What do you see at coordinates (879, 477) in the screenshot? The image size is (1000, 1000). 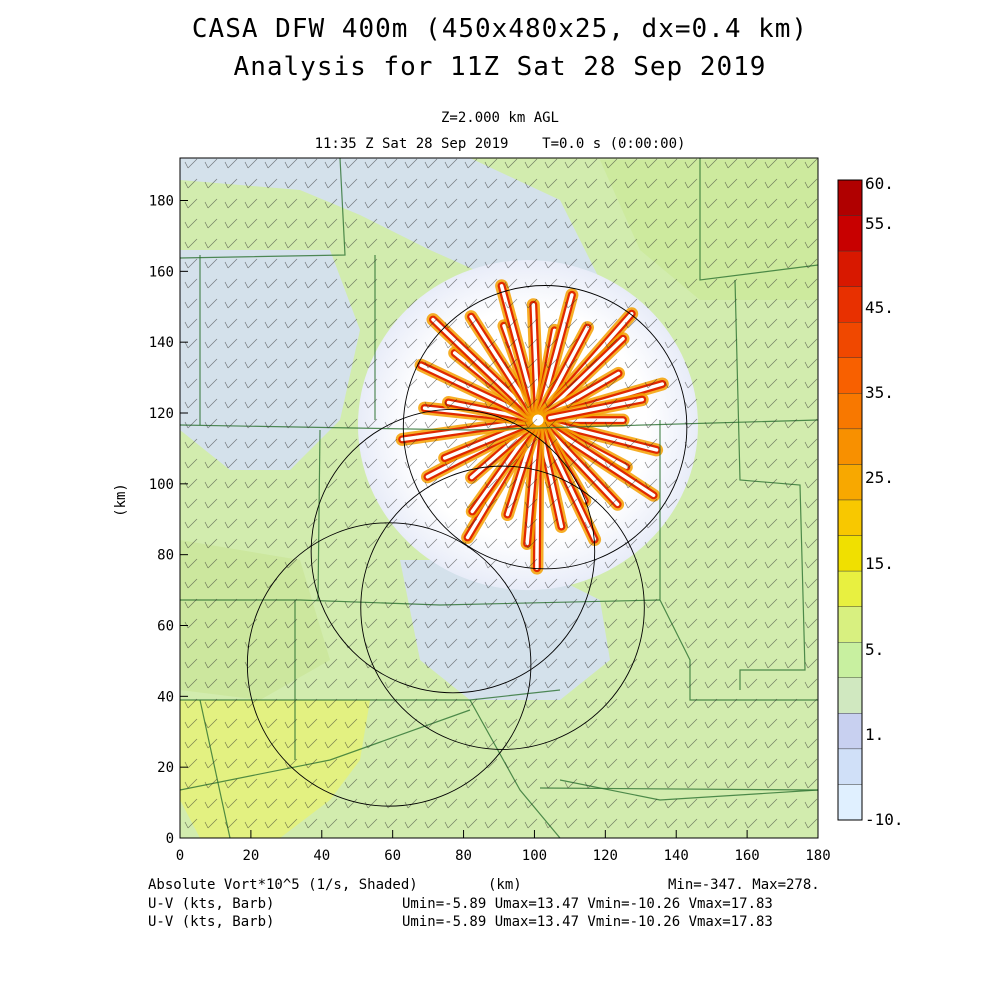 I see `colorbar-label: 25.` at bounding box center [879, 477].